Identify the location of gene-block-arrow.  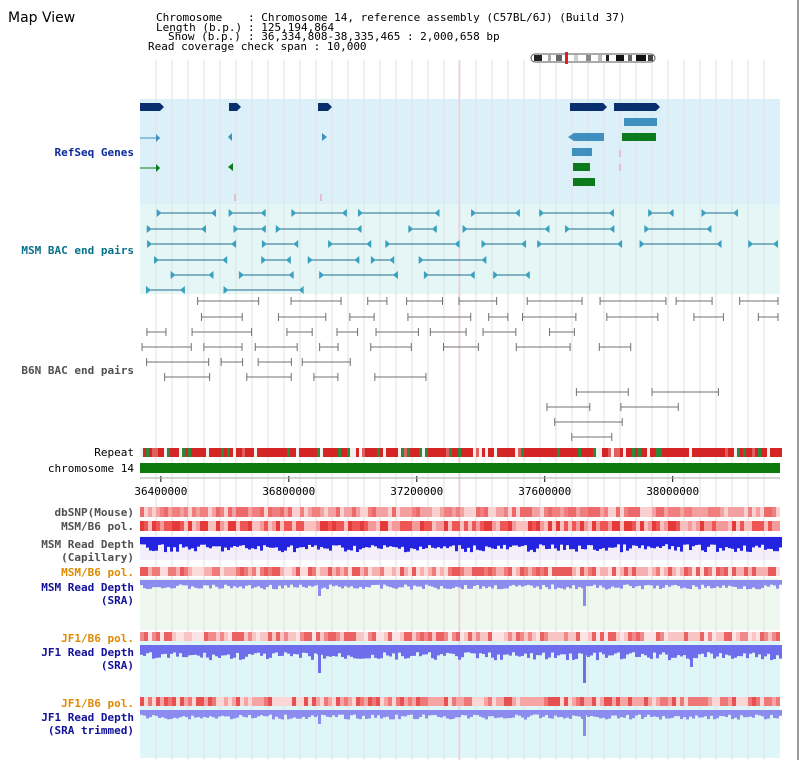
(605, 107).